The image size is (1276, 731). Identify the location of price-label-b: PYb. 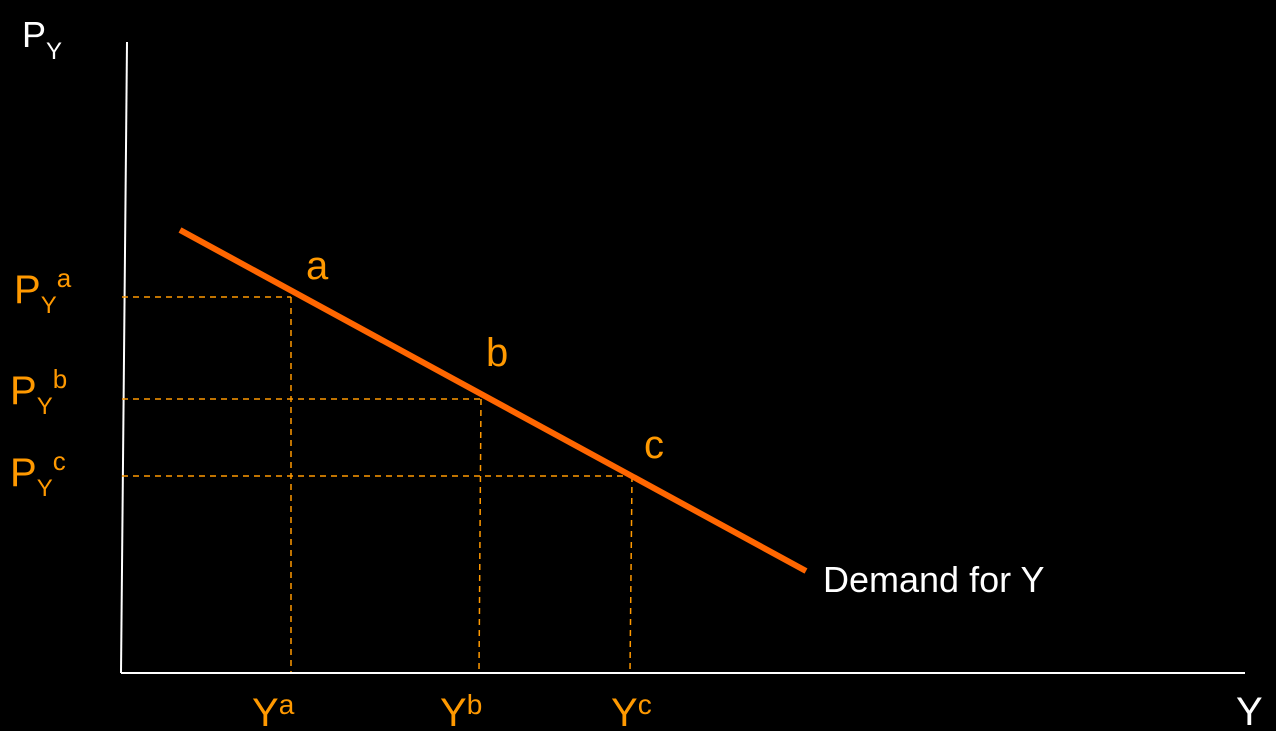
(38, 392).